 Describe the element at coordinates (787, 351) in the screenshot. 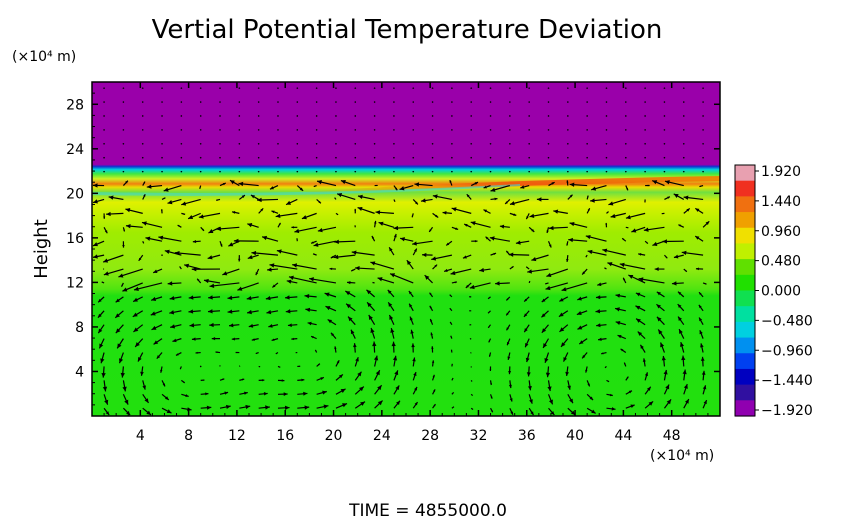

I see `colorbar-label: −0.960` at that location.